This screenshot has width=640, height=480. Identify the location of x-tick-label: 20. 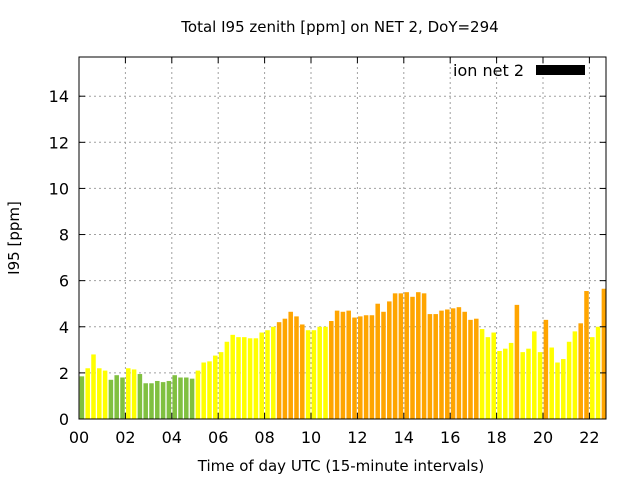
(543, 437).